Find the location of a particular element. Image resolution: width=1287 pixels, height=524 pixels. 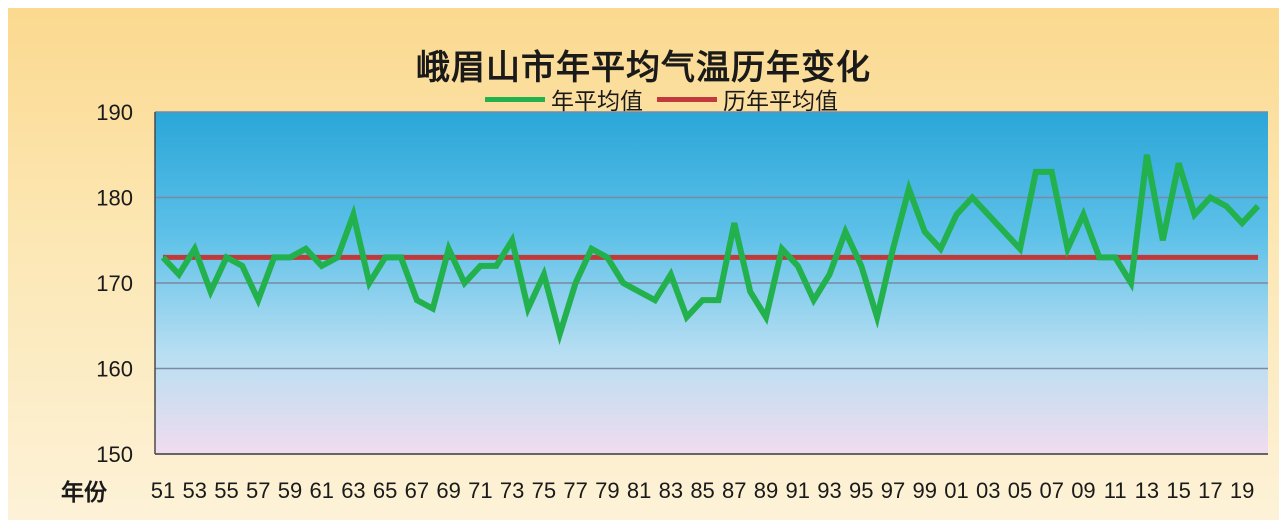

x-tick-label: 09 is located at coordinates (1083, 490).